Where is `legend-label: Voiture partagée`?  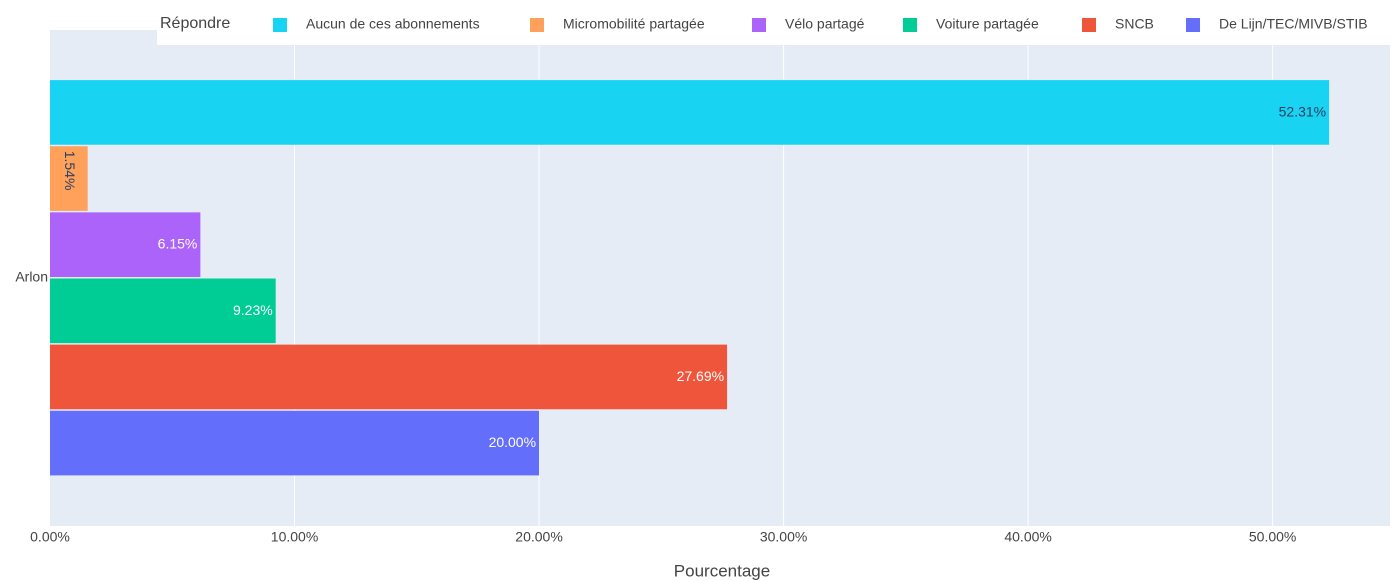 legend-label: Voiture partagée is located at coordinates (987, 24).